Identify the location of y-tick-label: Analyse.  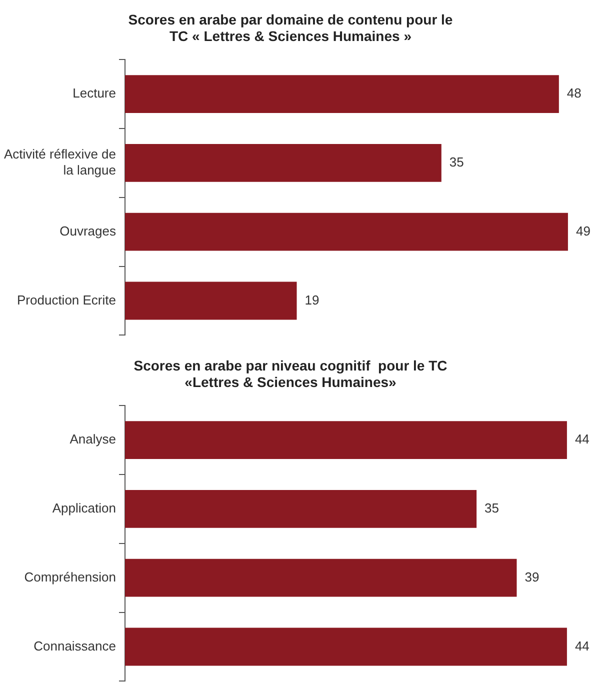
(93, 439).